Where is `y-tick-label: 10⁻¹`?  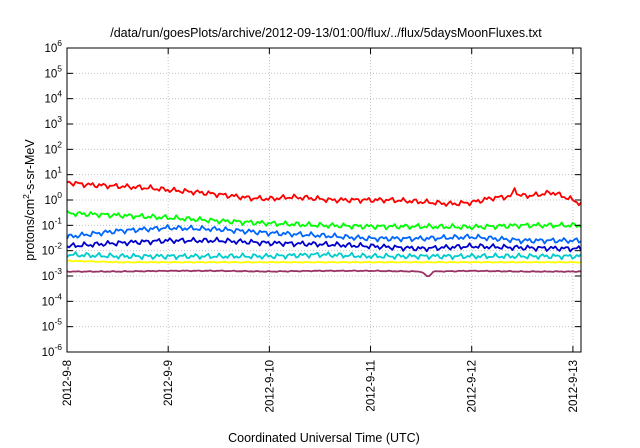 y-tick-label: 10⁻¹ is located at coordinates (52, 223).